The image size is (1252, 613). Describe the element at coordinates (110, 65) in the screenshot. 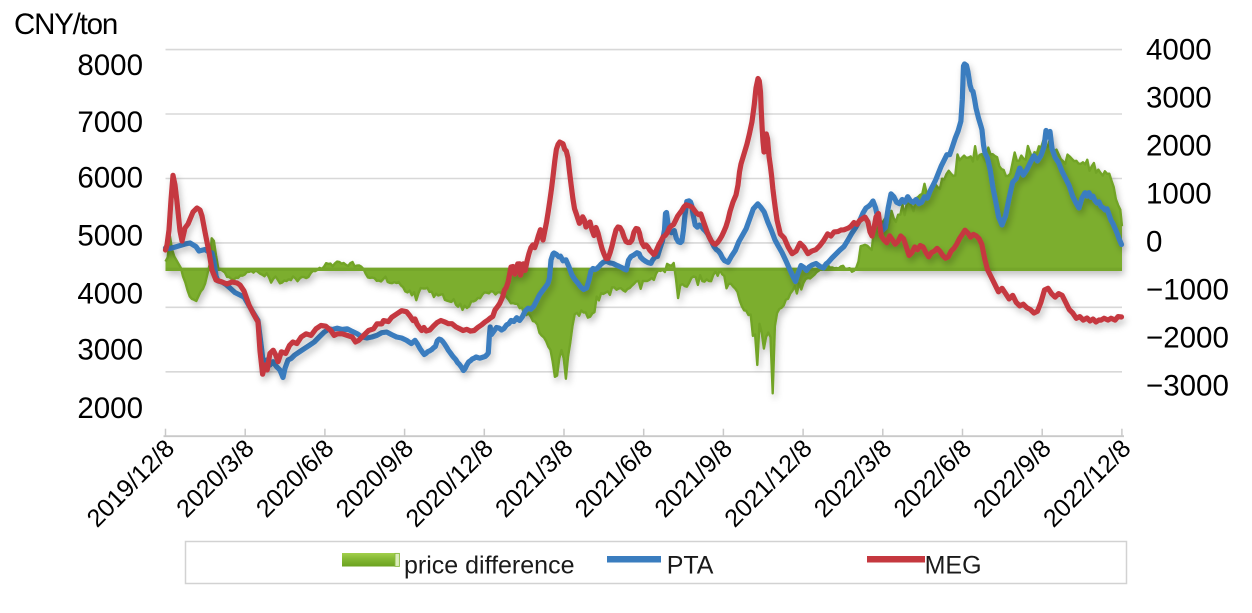

I see `svg-text: 8000` at that location.